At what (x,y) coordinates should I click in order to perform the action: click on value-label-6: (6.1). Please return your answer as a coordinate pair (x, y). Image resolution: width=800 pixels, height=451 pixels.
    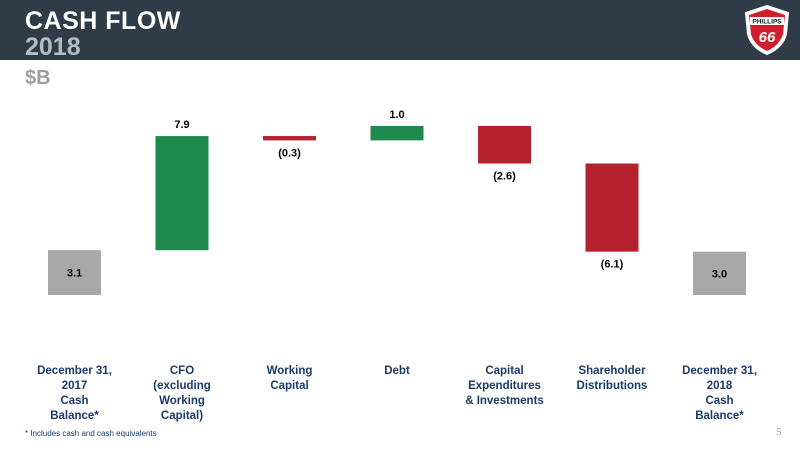
    Looking at the image, I should click on (612, 265).